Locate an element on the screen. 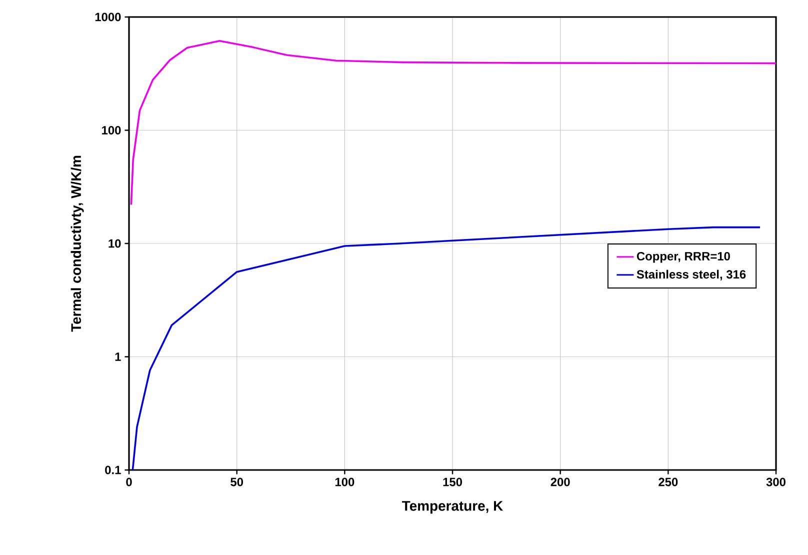  x-tick-label: 100 is located at coordinates (344, 482).